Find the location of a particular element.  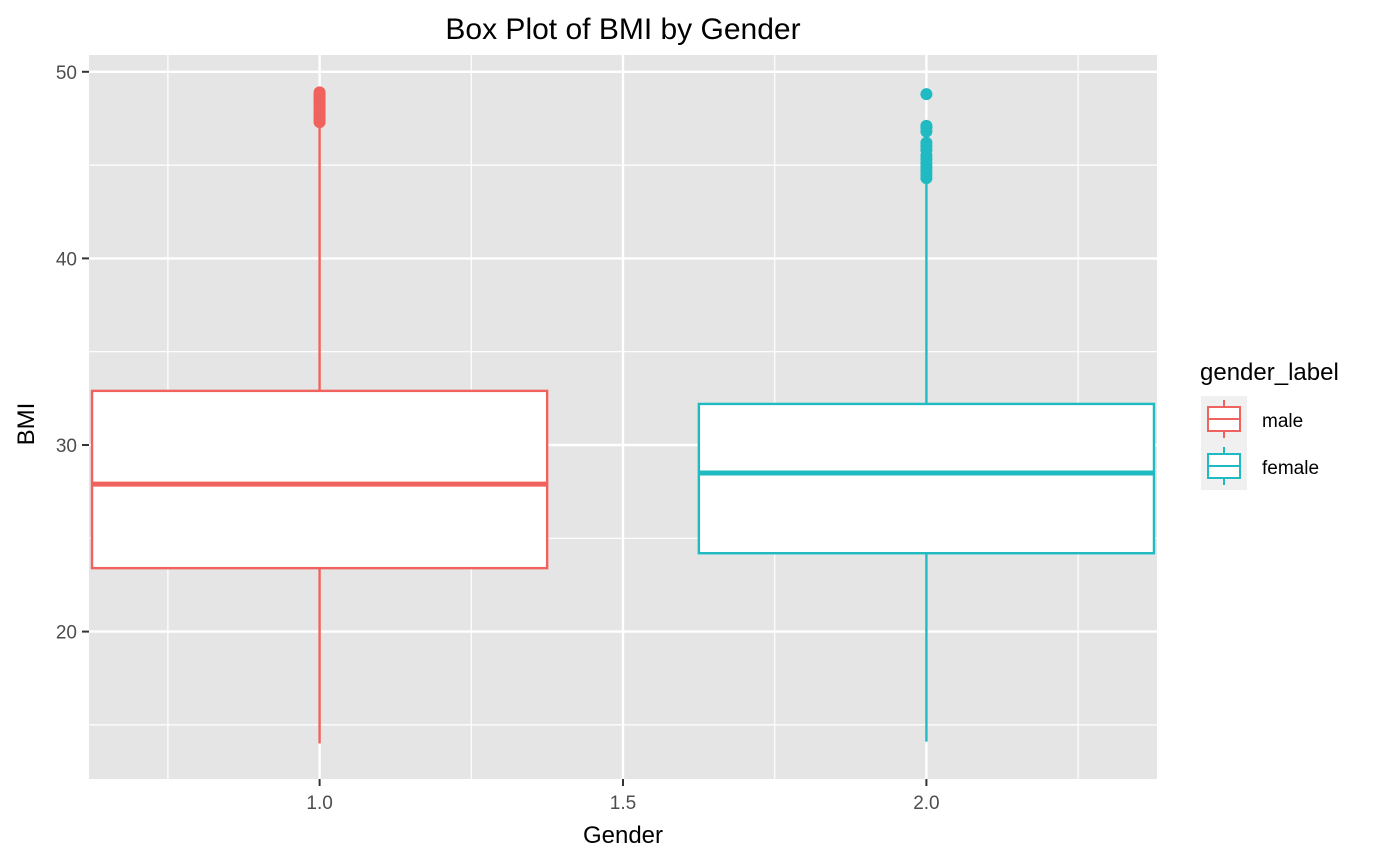

y-tick-label: 40 is located at coordinates (66, 259).